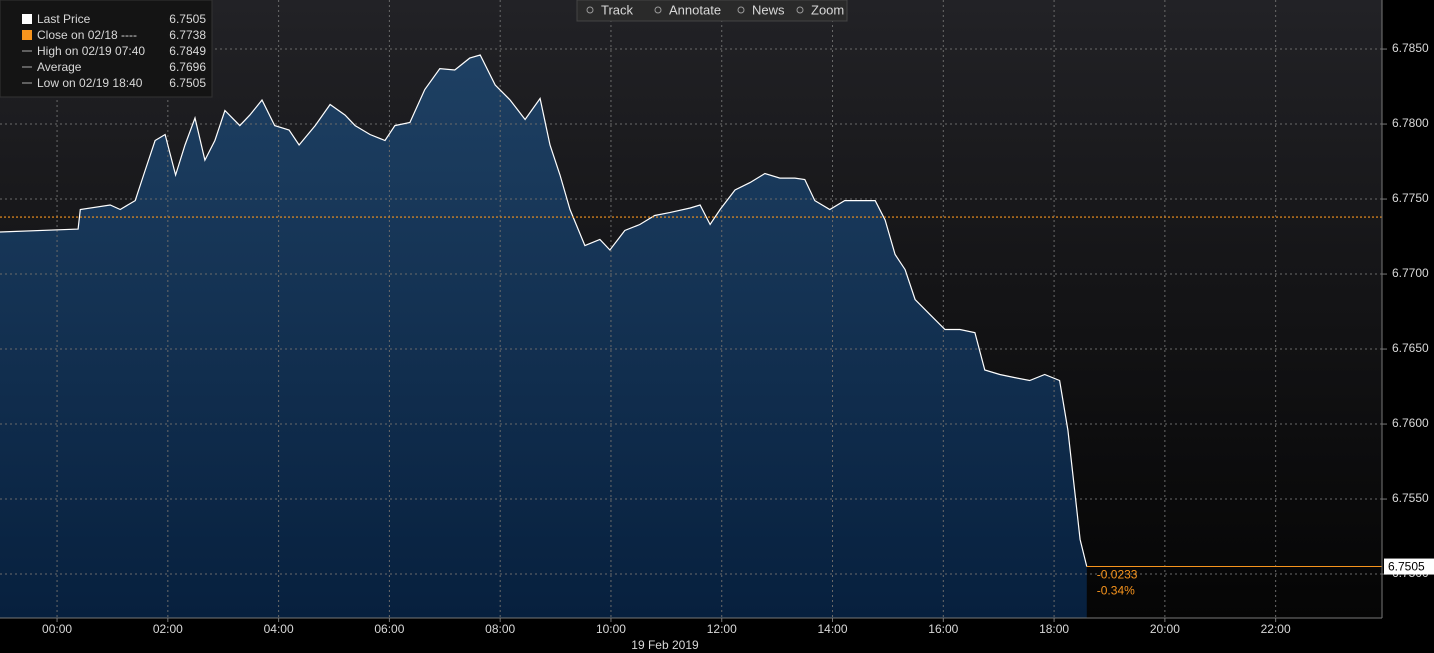  I want to click on x-tick-label: 14:00, so click(833, 629).